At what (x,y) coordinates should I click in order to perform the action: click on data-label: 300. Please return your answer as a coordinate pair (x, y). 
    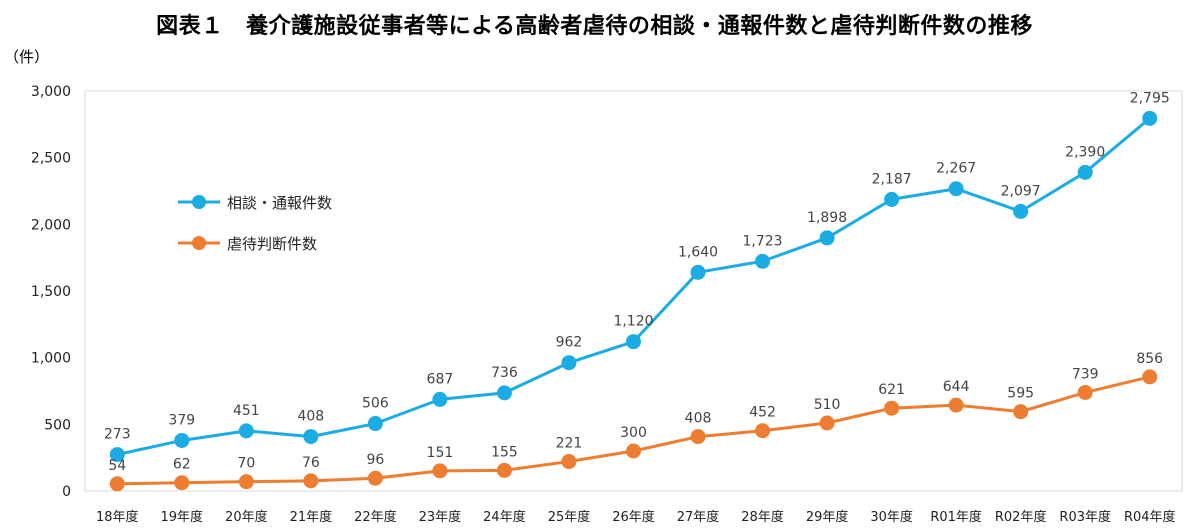
    Looking at the image, I should click on (633, 433).